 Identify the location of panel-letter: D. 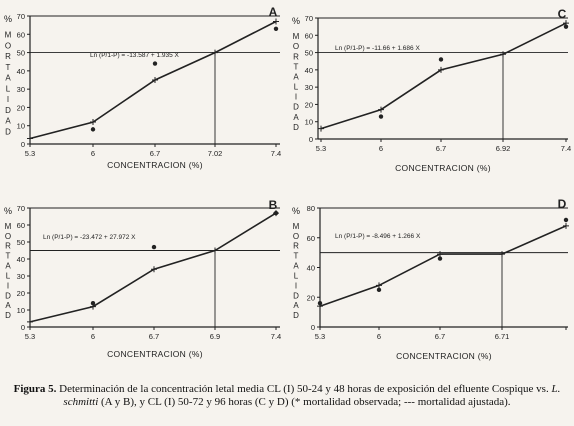
(562, 204).